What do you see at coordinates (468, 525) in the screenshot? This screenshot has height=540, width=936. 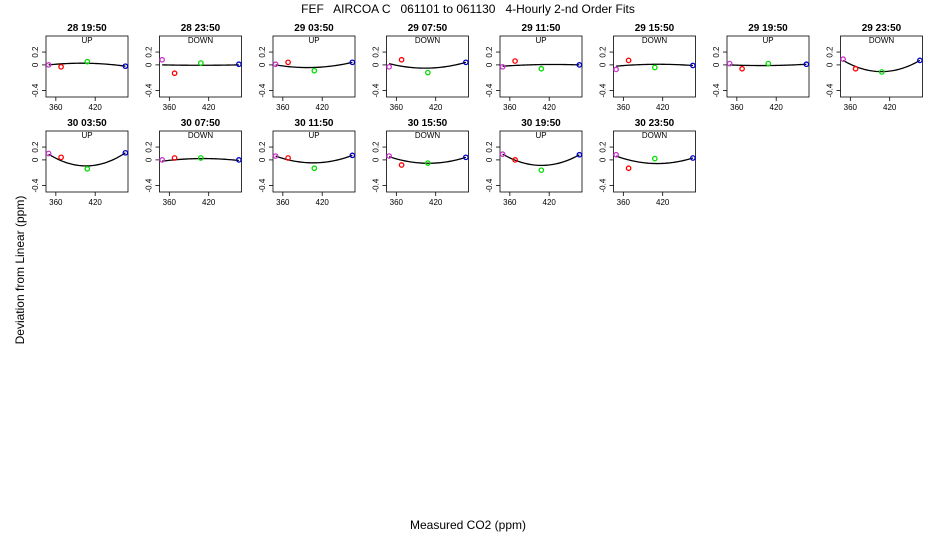 I see `x-axis-label: Measured CO2 (ppm)` at bounding box center [468, 525].